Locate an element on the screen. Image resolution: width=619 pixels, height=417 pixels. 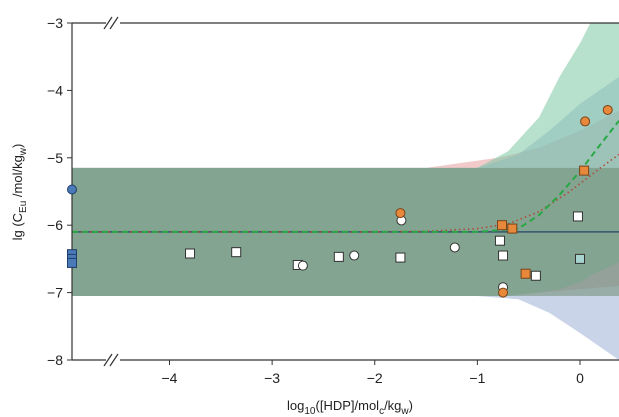
x-axis-title: log10([HDP]/molc/kgw) is located at coordinates (350, 407).